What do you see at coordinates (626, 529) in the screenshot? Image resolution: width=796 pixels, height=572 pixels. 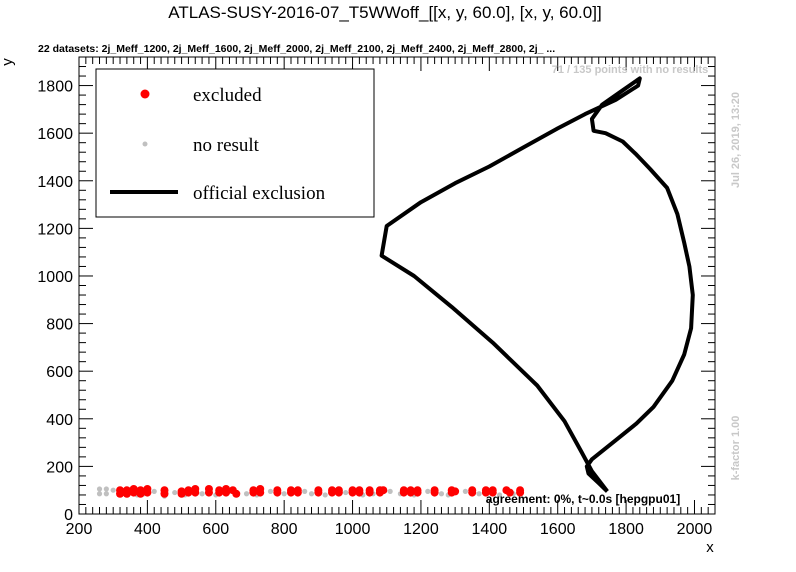 I see `x-tick-label: 1800` at bounding box center [626, 529].